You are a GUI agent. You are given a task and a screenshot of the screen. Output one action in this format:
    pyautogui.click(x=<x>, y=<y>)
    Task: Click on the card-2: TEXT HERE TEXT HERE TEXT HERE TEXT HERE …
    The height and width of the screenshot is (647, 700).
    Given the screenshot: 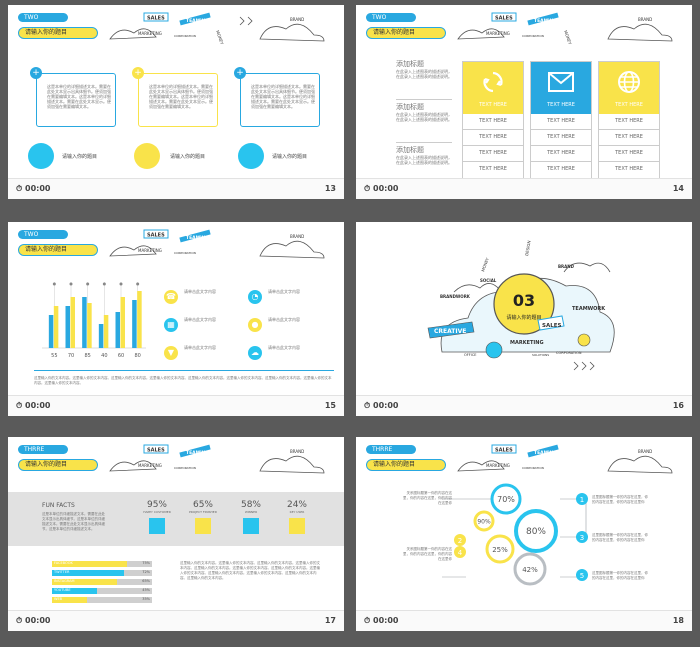 What is the action you would take?
    pyautogui.click(x=561, y=120)
    